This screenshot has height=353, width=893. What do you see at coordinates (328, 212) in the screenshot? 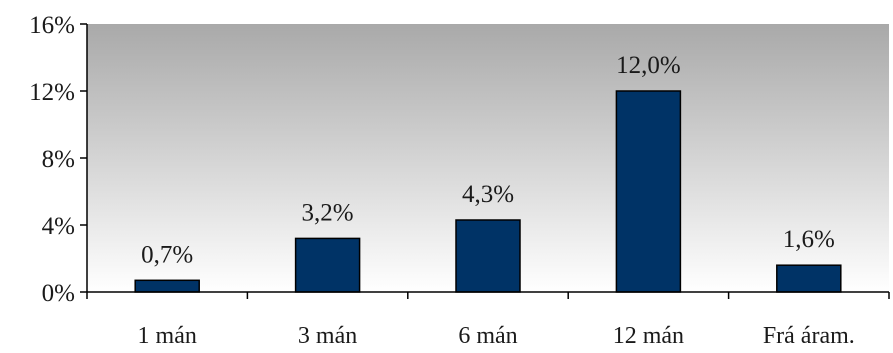
I see `data-label-2: 3,2%` at bounding box center [328, 212].